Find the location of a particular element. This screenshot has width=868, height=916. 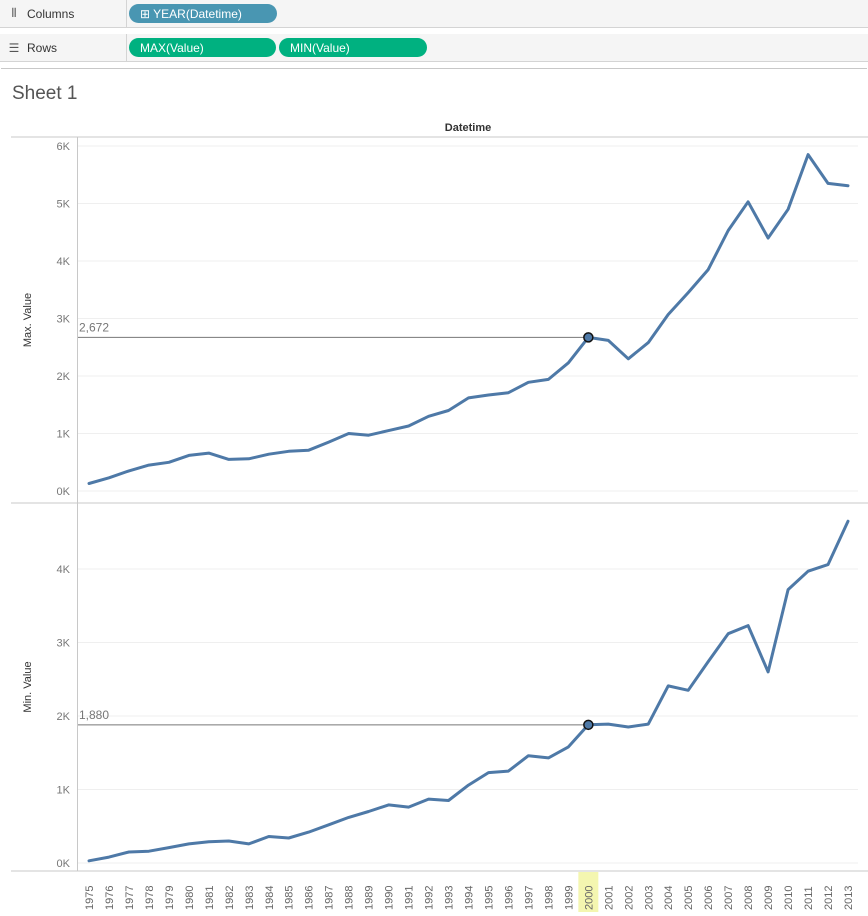

y-axis-title: Min. Value is located at coordinates (28, 686).